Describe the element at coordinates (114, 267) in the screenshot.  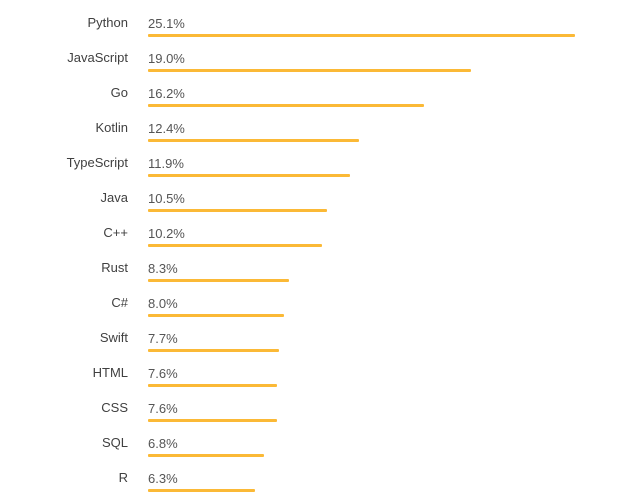
I see `category-label: Rust` at that location.